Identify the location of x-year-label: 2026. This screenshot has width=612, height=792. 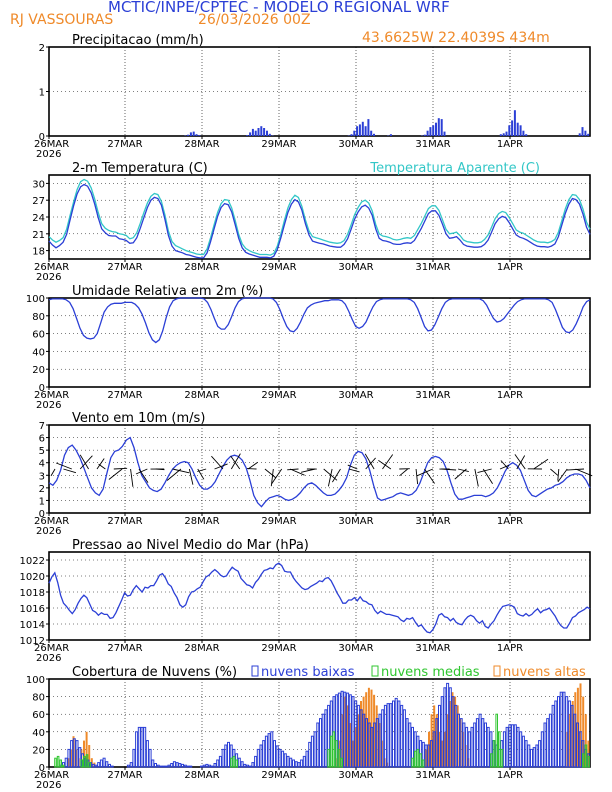
(48, 277).